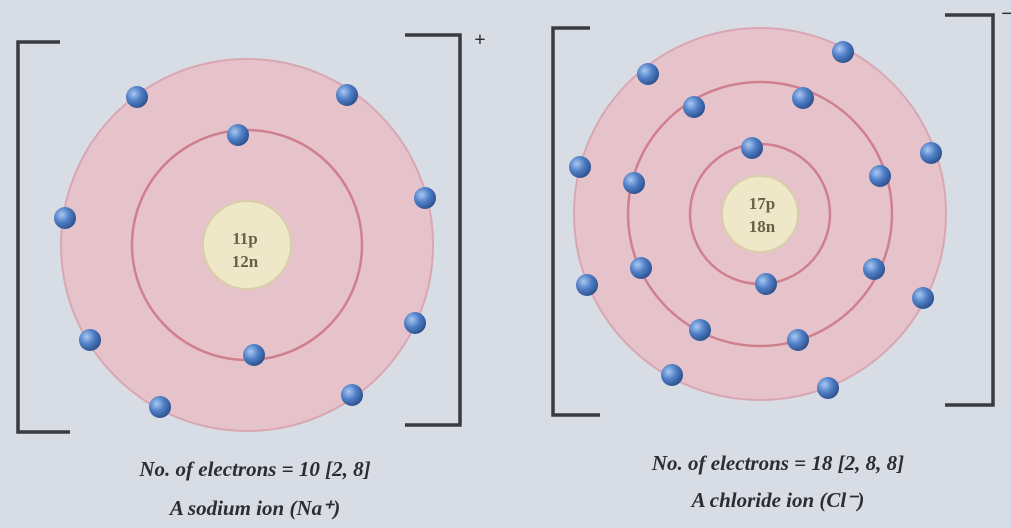 The width and height of the screenshot is (1011, 528). I want to click on nucleus-label: 17p, so click(762, 203).